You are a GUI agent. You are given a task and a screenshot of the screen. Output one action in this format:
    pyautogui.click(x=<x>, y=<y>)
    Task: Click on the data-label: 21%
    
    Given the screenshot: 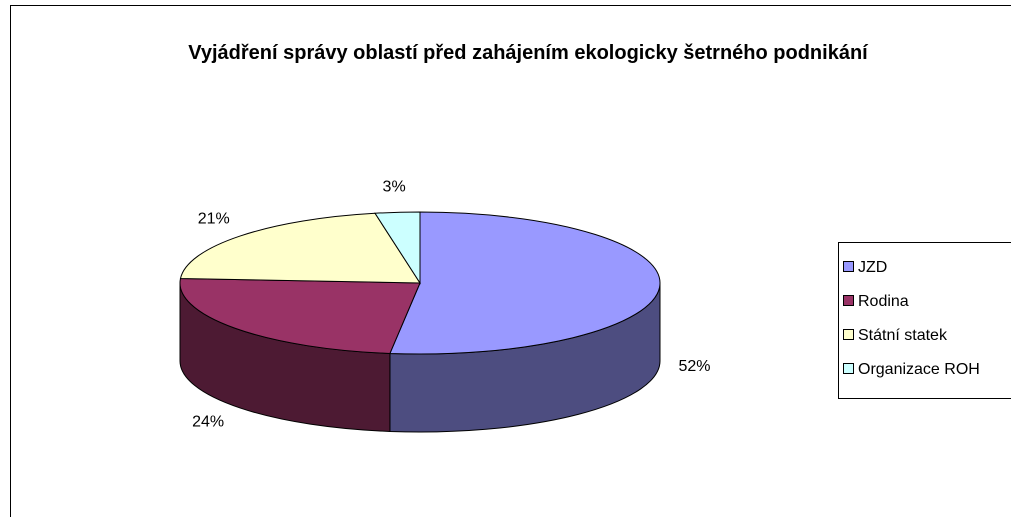 What is the action you would take?
    pyautogui.click(x=214, y=219)
    